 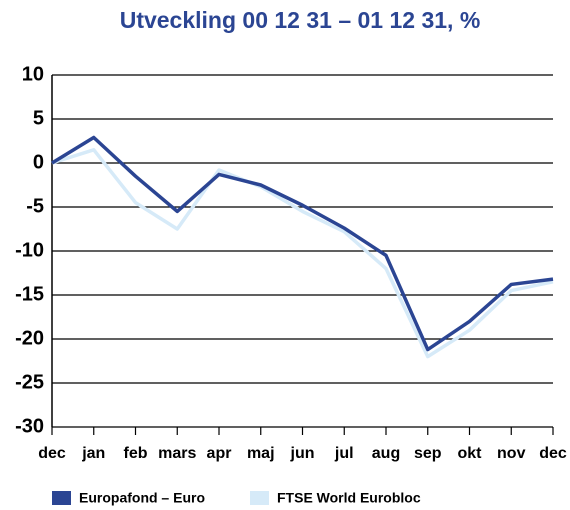 I want to click on x-tick-label: jun, so click(x=302, y=453).